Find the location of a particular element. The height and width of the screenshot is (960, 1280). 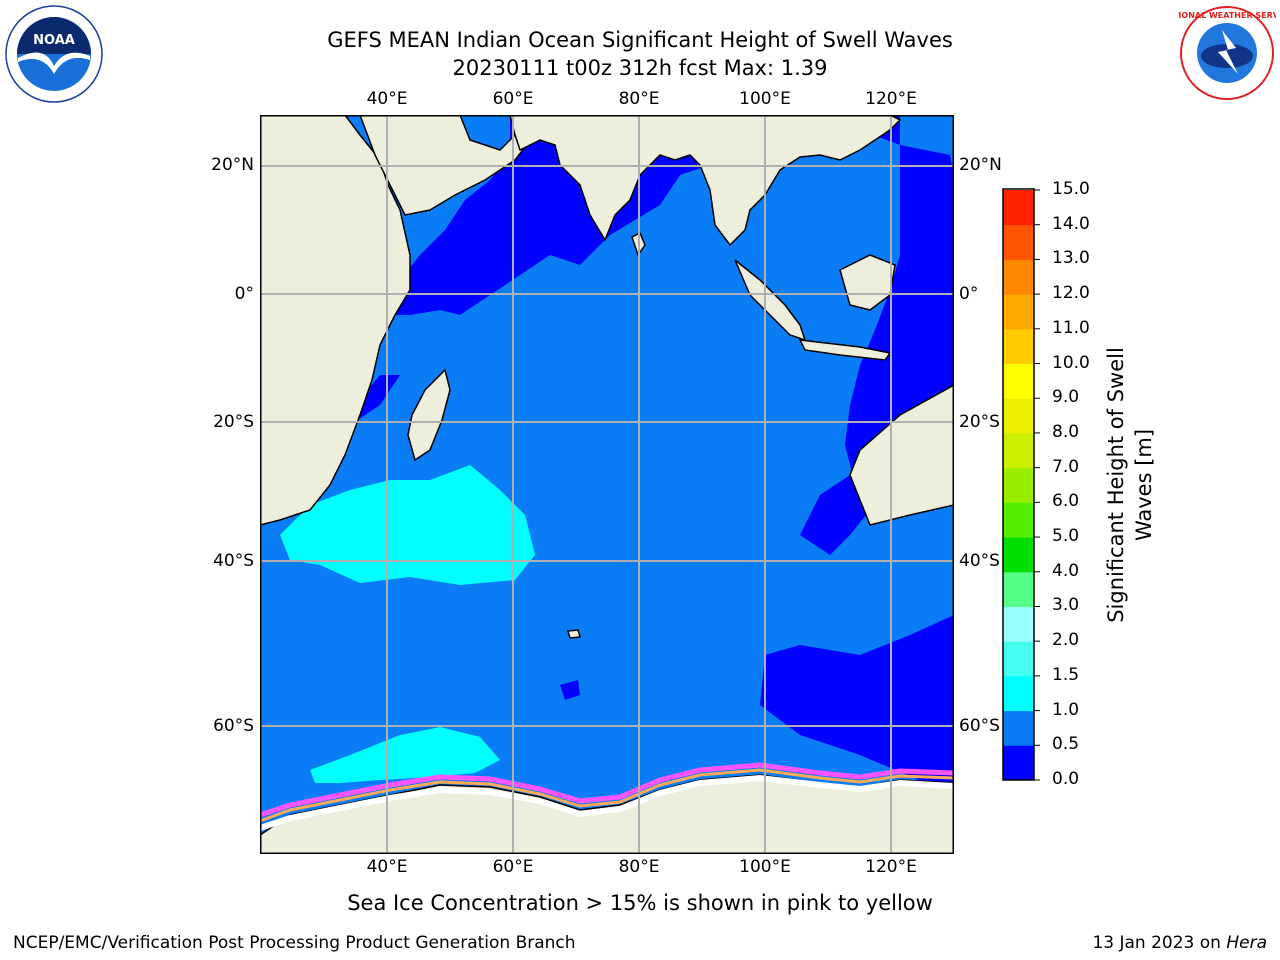

lon-tick-top: 60°E is located at coordinates (513, 99).